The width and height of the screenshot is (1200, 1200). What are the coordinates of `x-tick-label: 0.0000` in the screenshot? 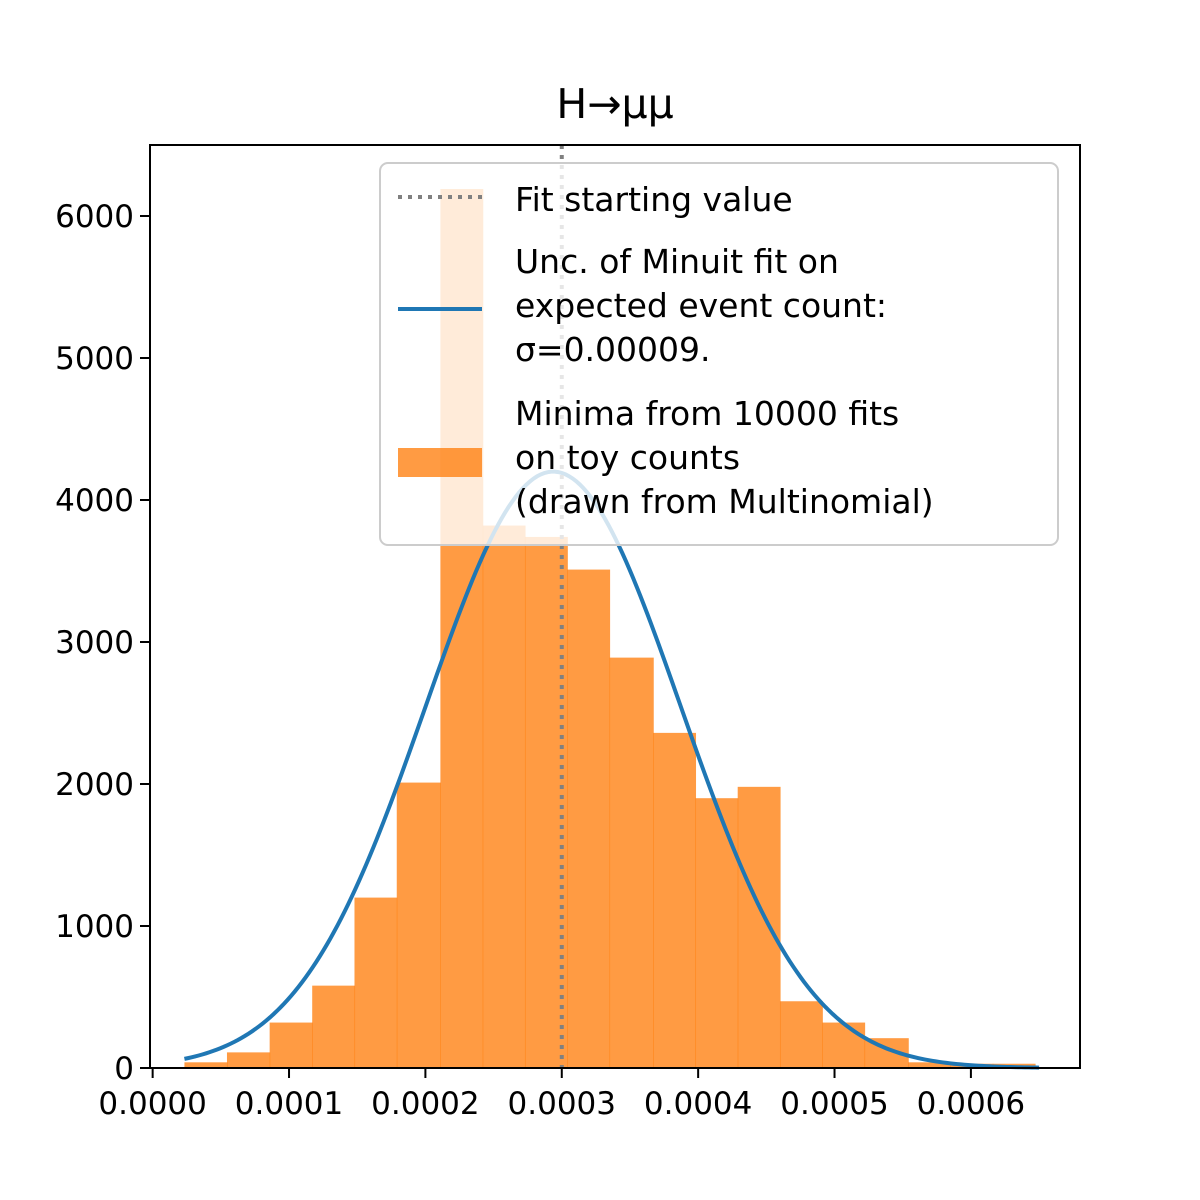 It's located at (152, 1104).